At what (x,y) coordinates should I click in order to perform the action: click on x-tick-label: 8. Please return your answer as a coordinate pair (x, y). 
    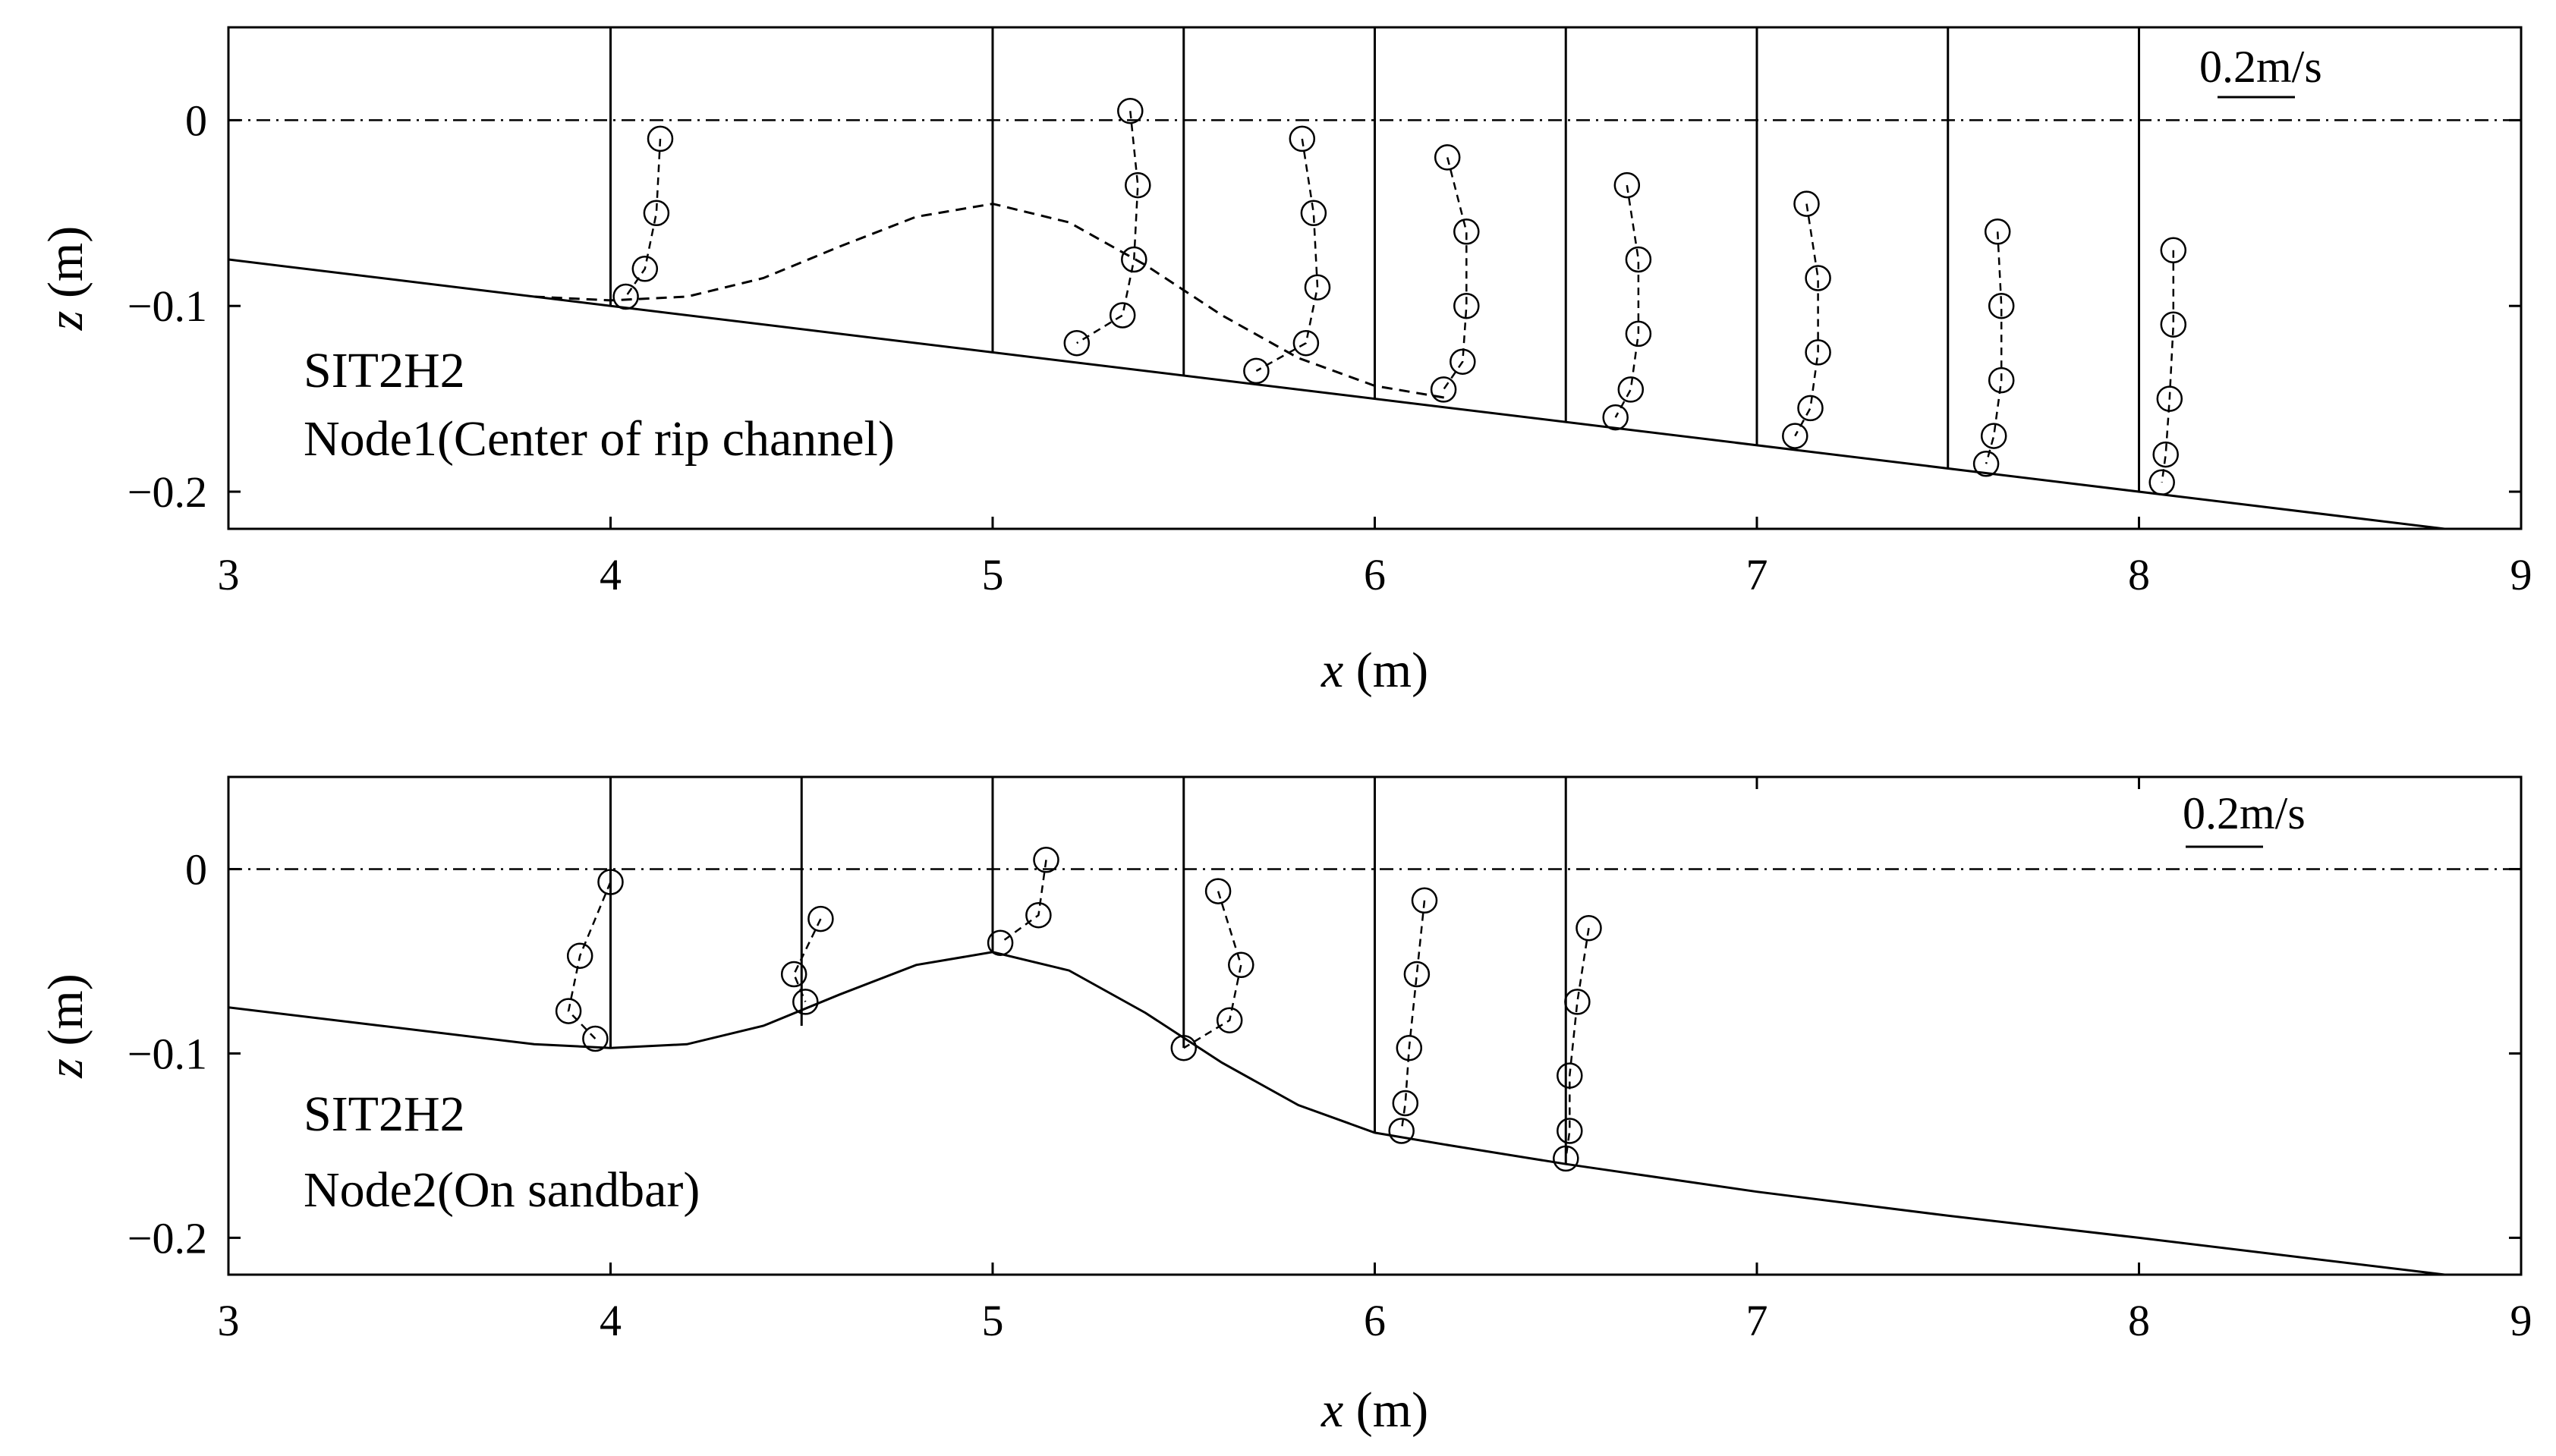
    Looking at the image, I should click on (2139, 574).